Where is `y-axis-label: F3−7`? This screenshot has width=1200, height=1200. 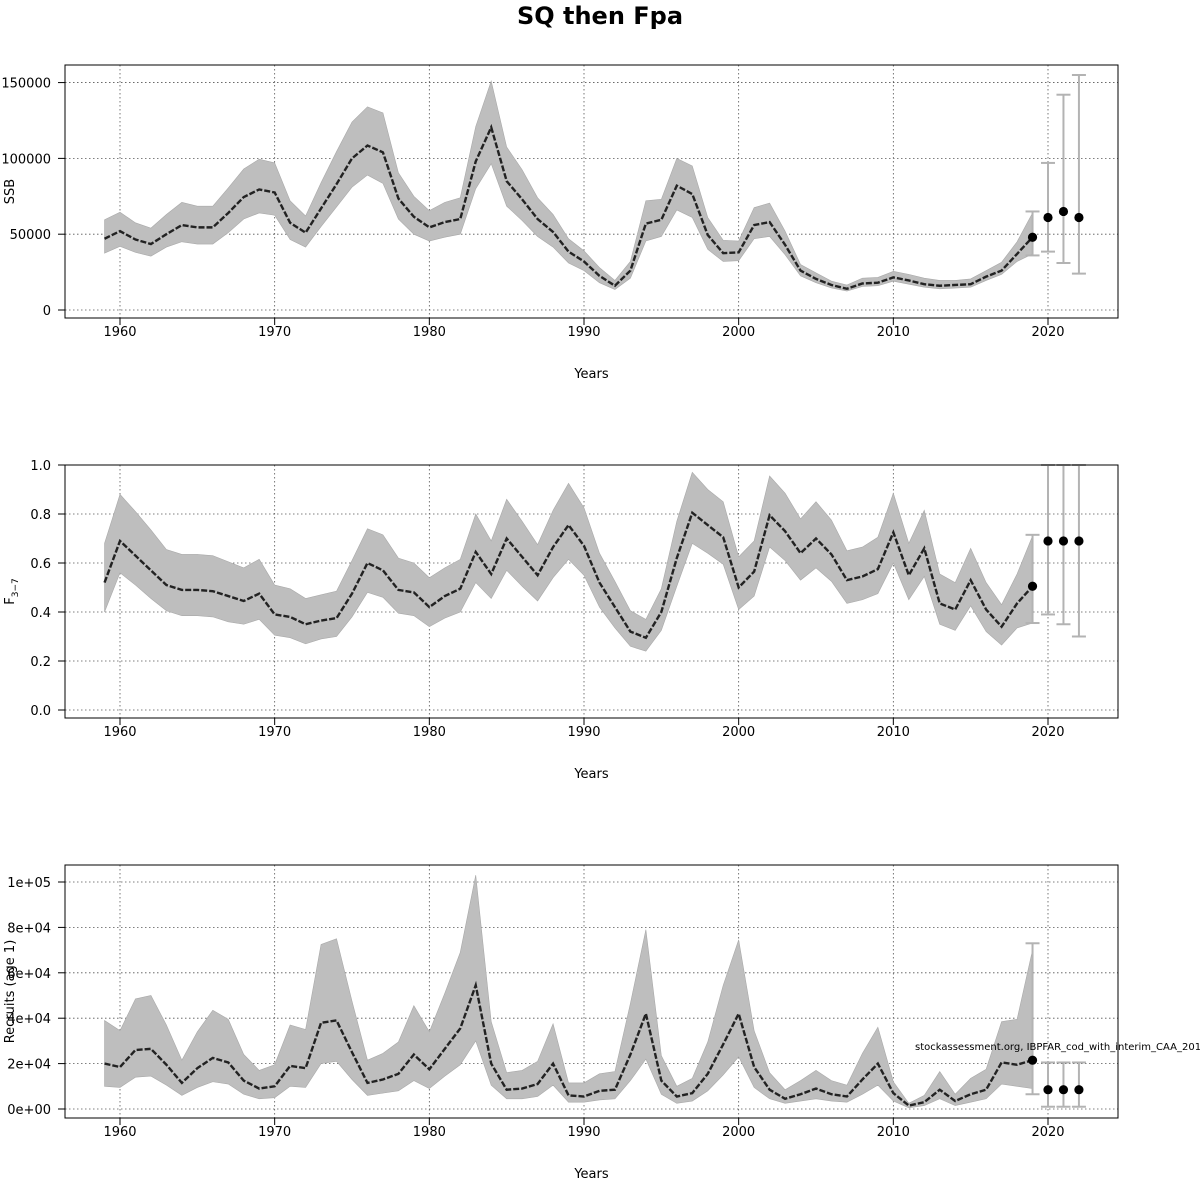
y-axis-label: F3−7 is located at coordinates (12, 591).